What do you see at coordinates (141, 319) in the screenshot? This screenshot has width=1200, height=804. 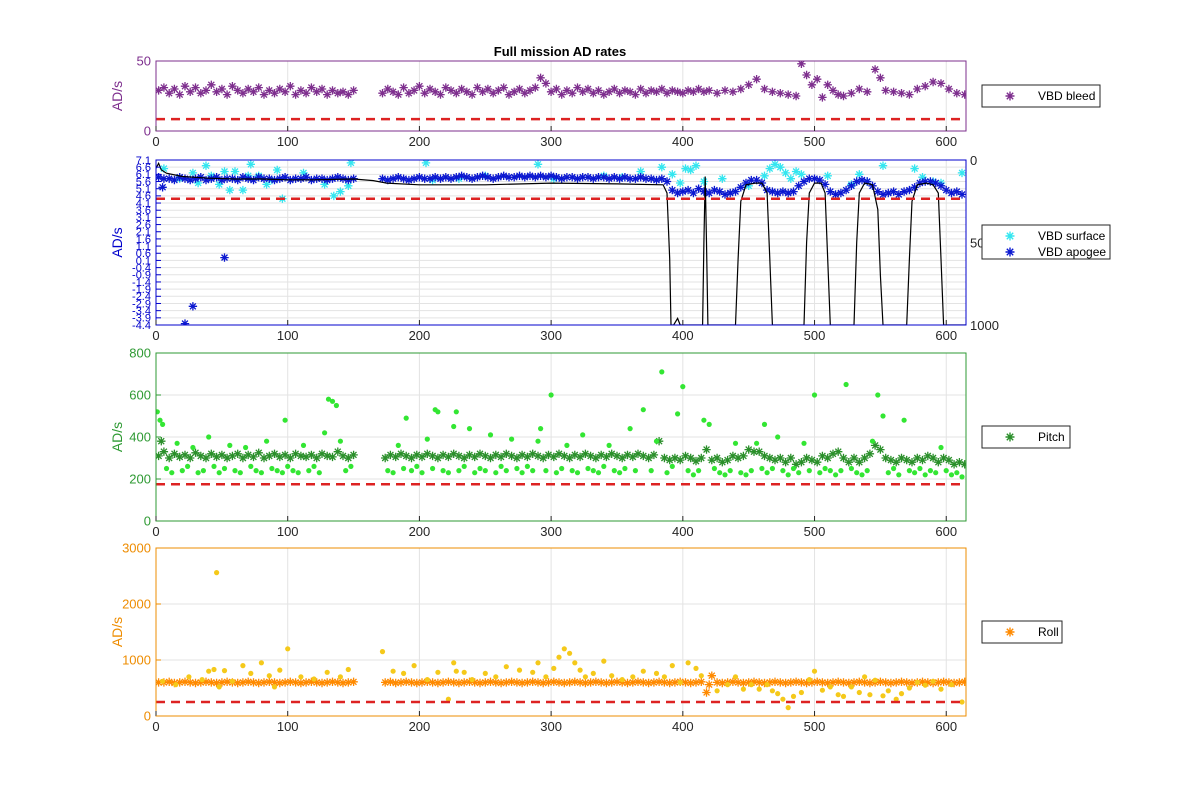 I see `y-tick-label: -3.9` at bounding box center [141, 319].